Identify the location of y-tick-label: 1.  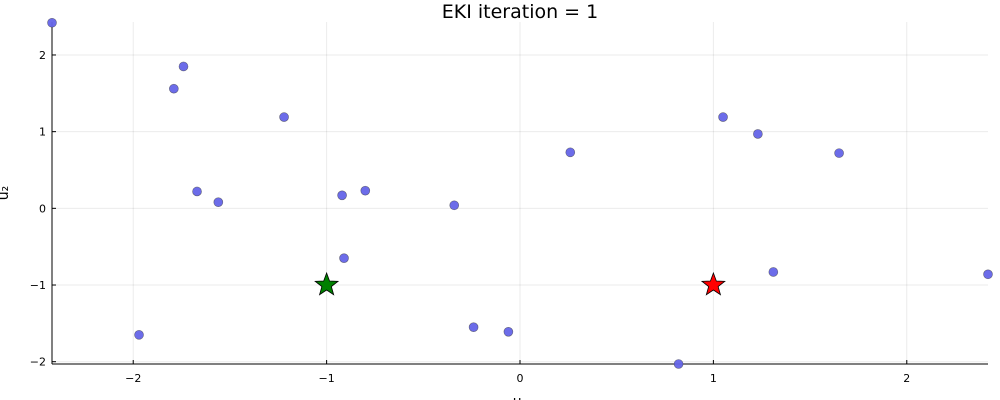
(42, 132).